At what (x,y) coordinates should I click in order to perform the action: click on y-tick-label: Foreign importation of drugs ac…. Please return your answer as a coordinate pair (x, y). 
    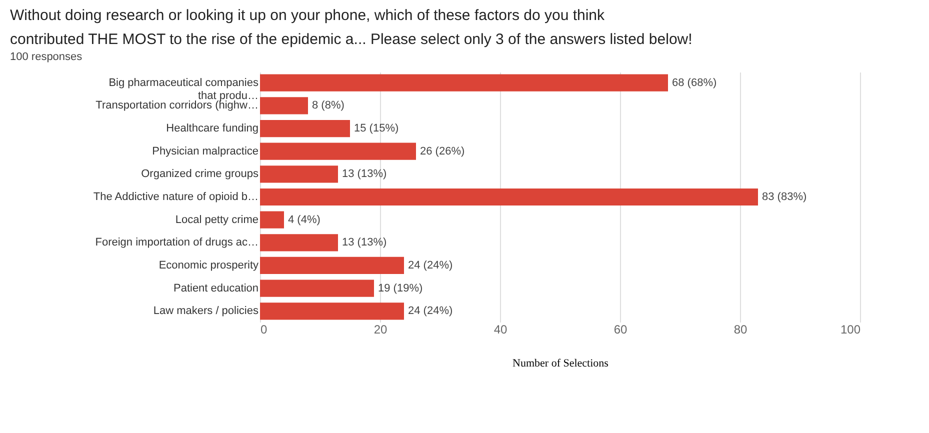
    Looking at the image, I should click on (176, 242).